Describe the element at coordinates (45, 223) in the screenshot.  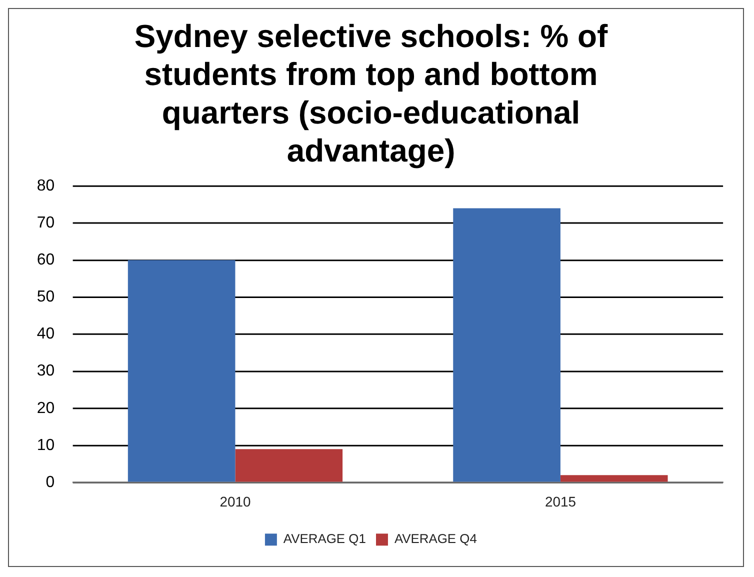
I see `y-tick-label: 70` at that location.